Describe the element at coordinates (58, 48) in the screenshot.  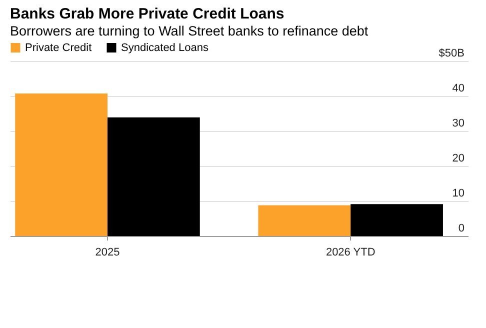
I see `legend-label: Private Credit` at that location.